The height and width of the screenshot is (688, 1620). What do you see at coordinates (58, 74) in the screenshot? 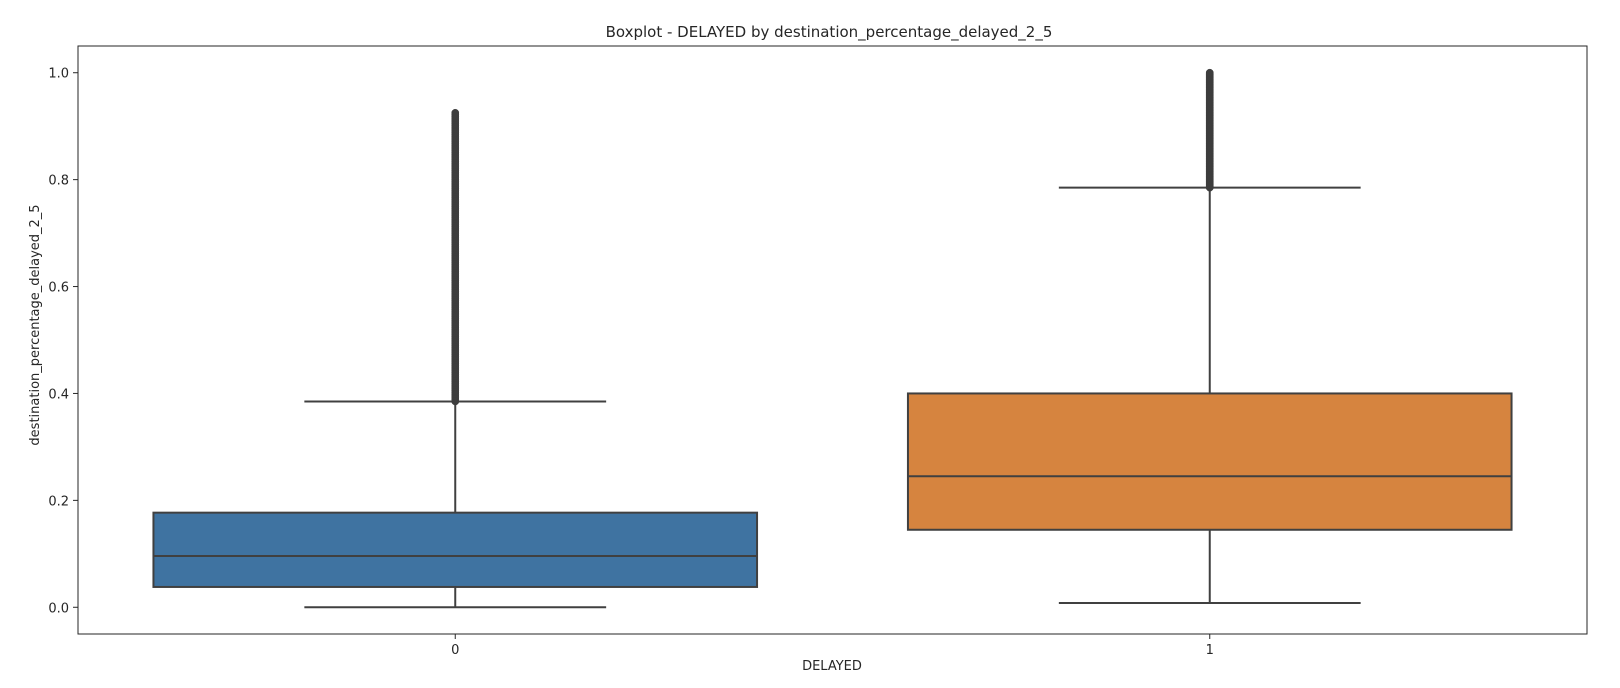
I see `y-tick-label: 1.0` at bounding box center [58, 74].